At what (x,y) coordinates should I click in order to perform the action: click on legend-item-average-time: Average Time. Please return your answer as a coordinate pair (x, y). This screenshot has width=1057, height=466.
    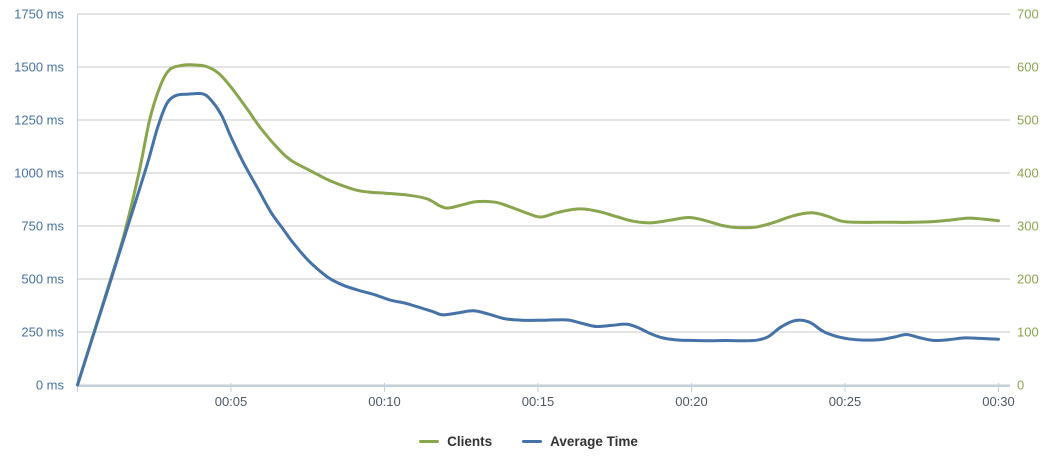
    Looking at the image, I should click on (580, 441).